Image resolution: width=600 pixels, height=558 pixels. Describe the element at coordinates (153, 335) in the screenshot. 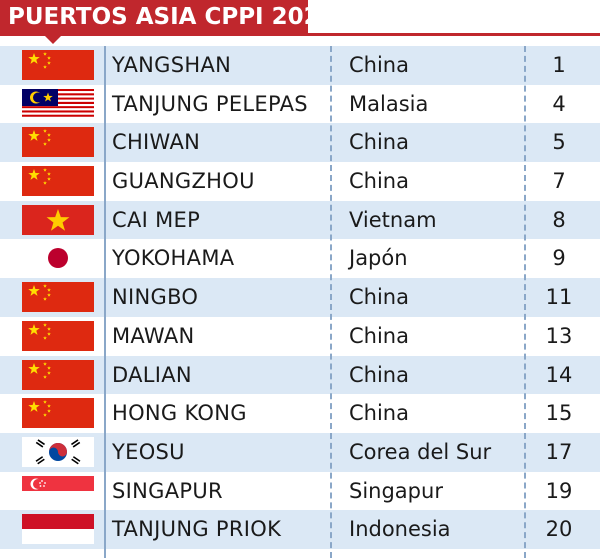

I see `port-name: MAWAN` at that location.